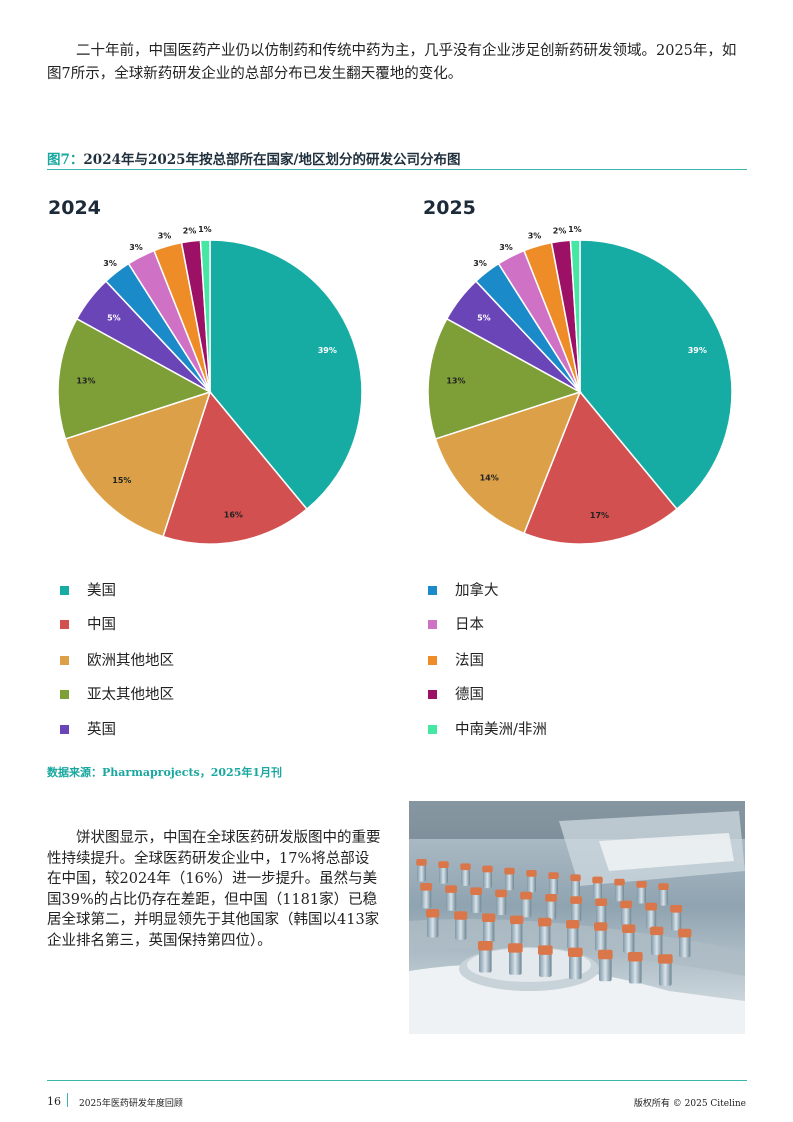 The width and height of the screenshot is (793, 1122). I want to click on footer-rule, so click(397, 1080).